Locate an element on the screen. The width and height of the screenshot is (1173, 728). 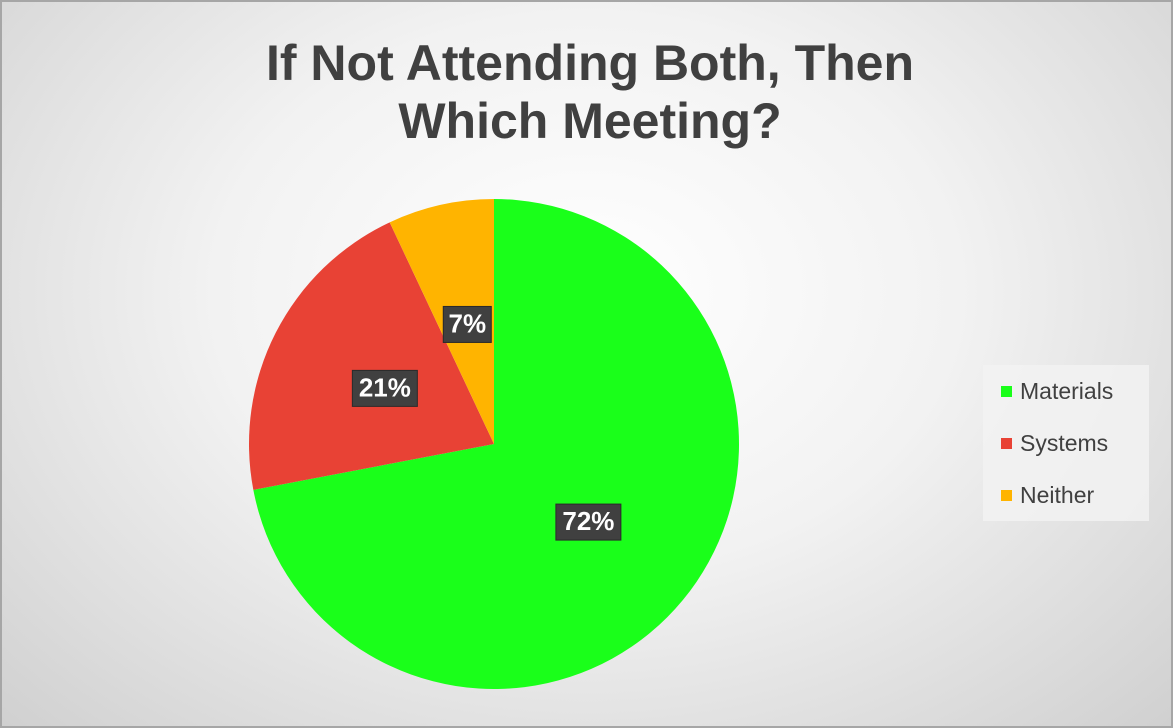
legend-label: Neither is located at coordinates (1057, 495).